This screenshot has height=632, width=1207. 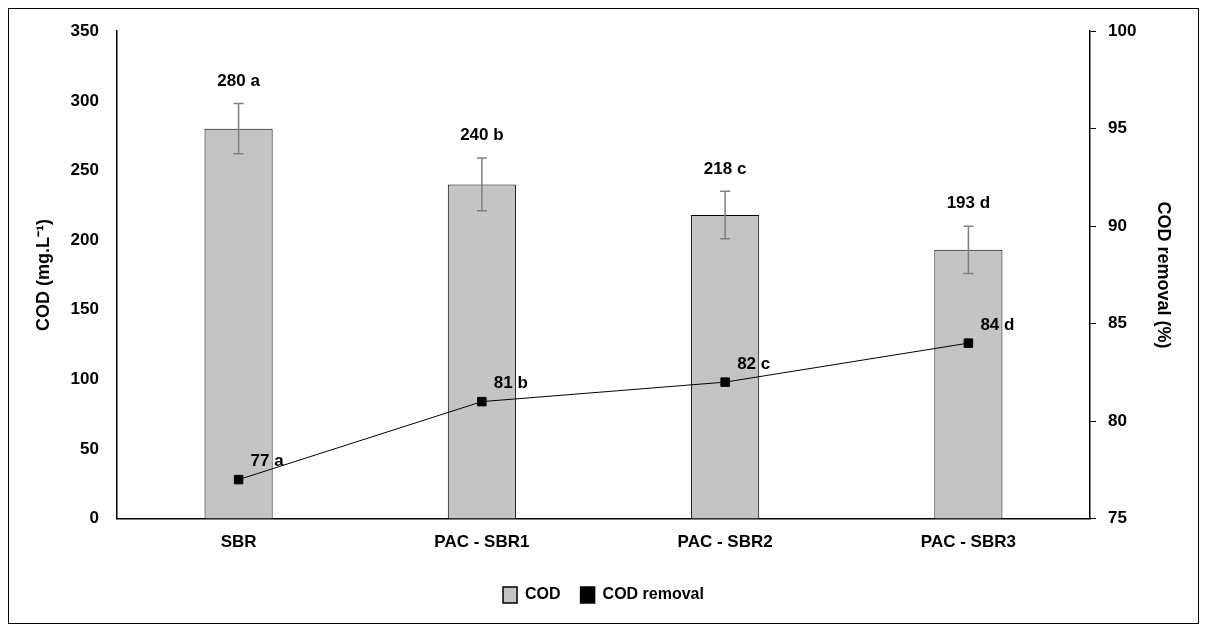 I want to click on y-tick-label: 100, so click(x=84, y=379).